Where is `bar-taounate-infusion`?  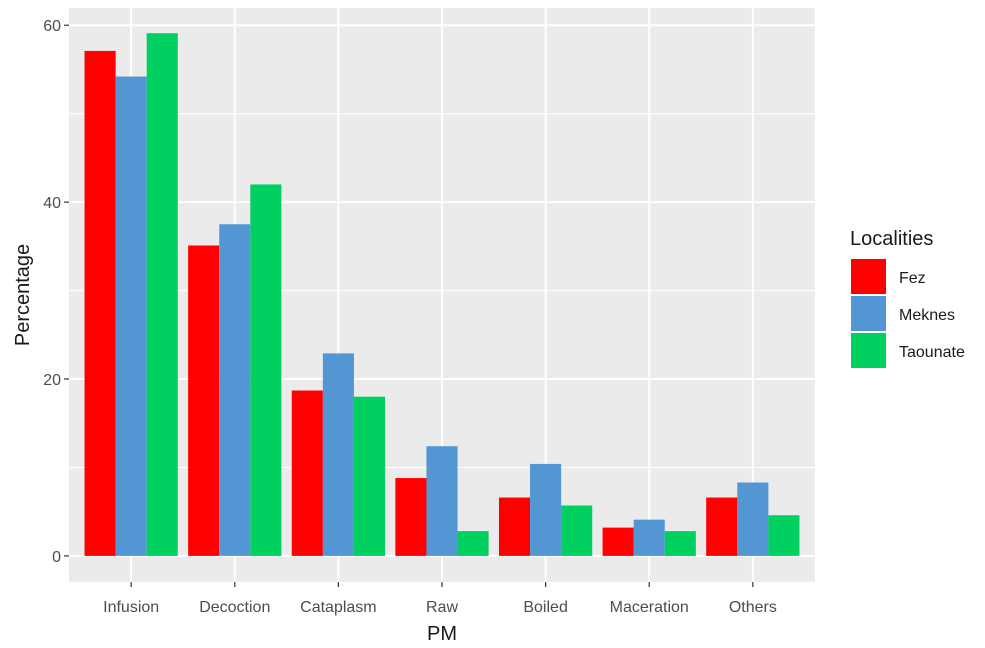
bar-taounate-infusion is located at coordinates (162, 294).